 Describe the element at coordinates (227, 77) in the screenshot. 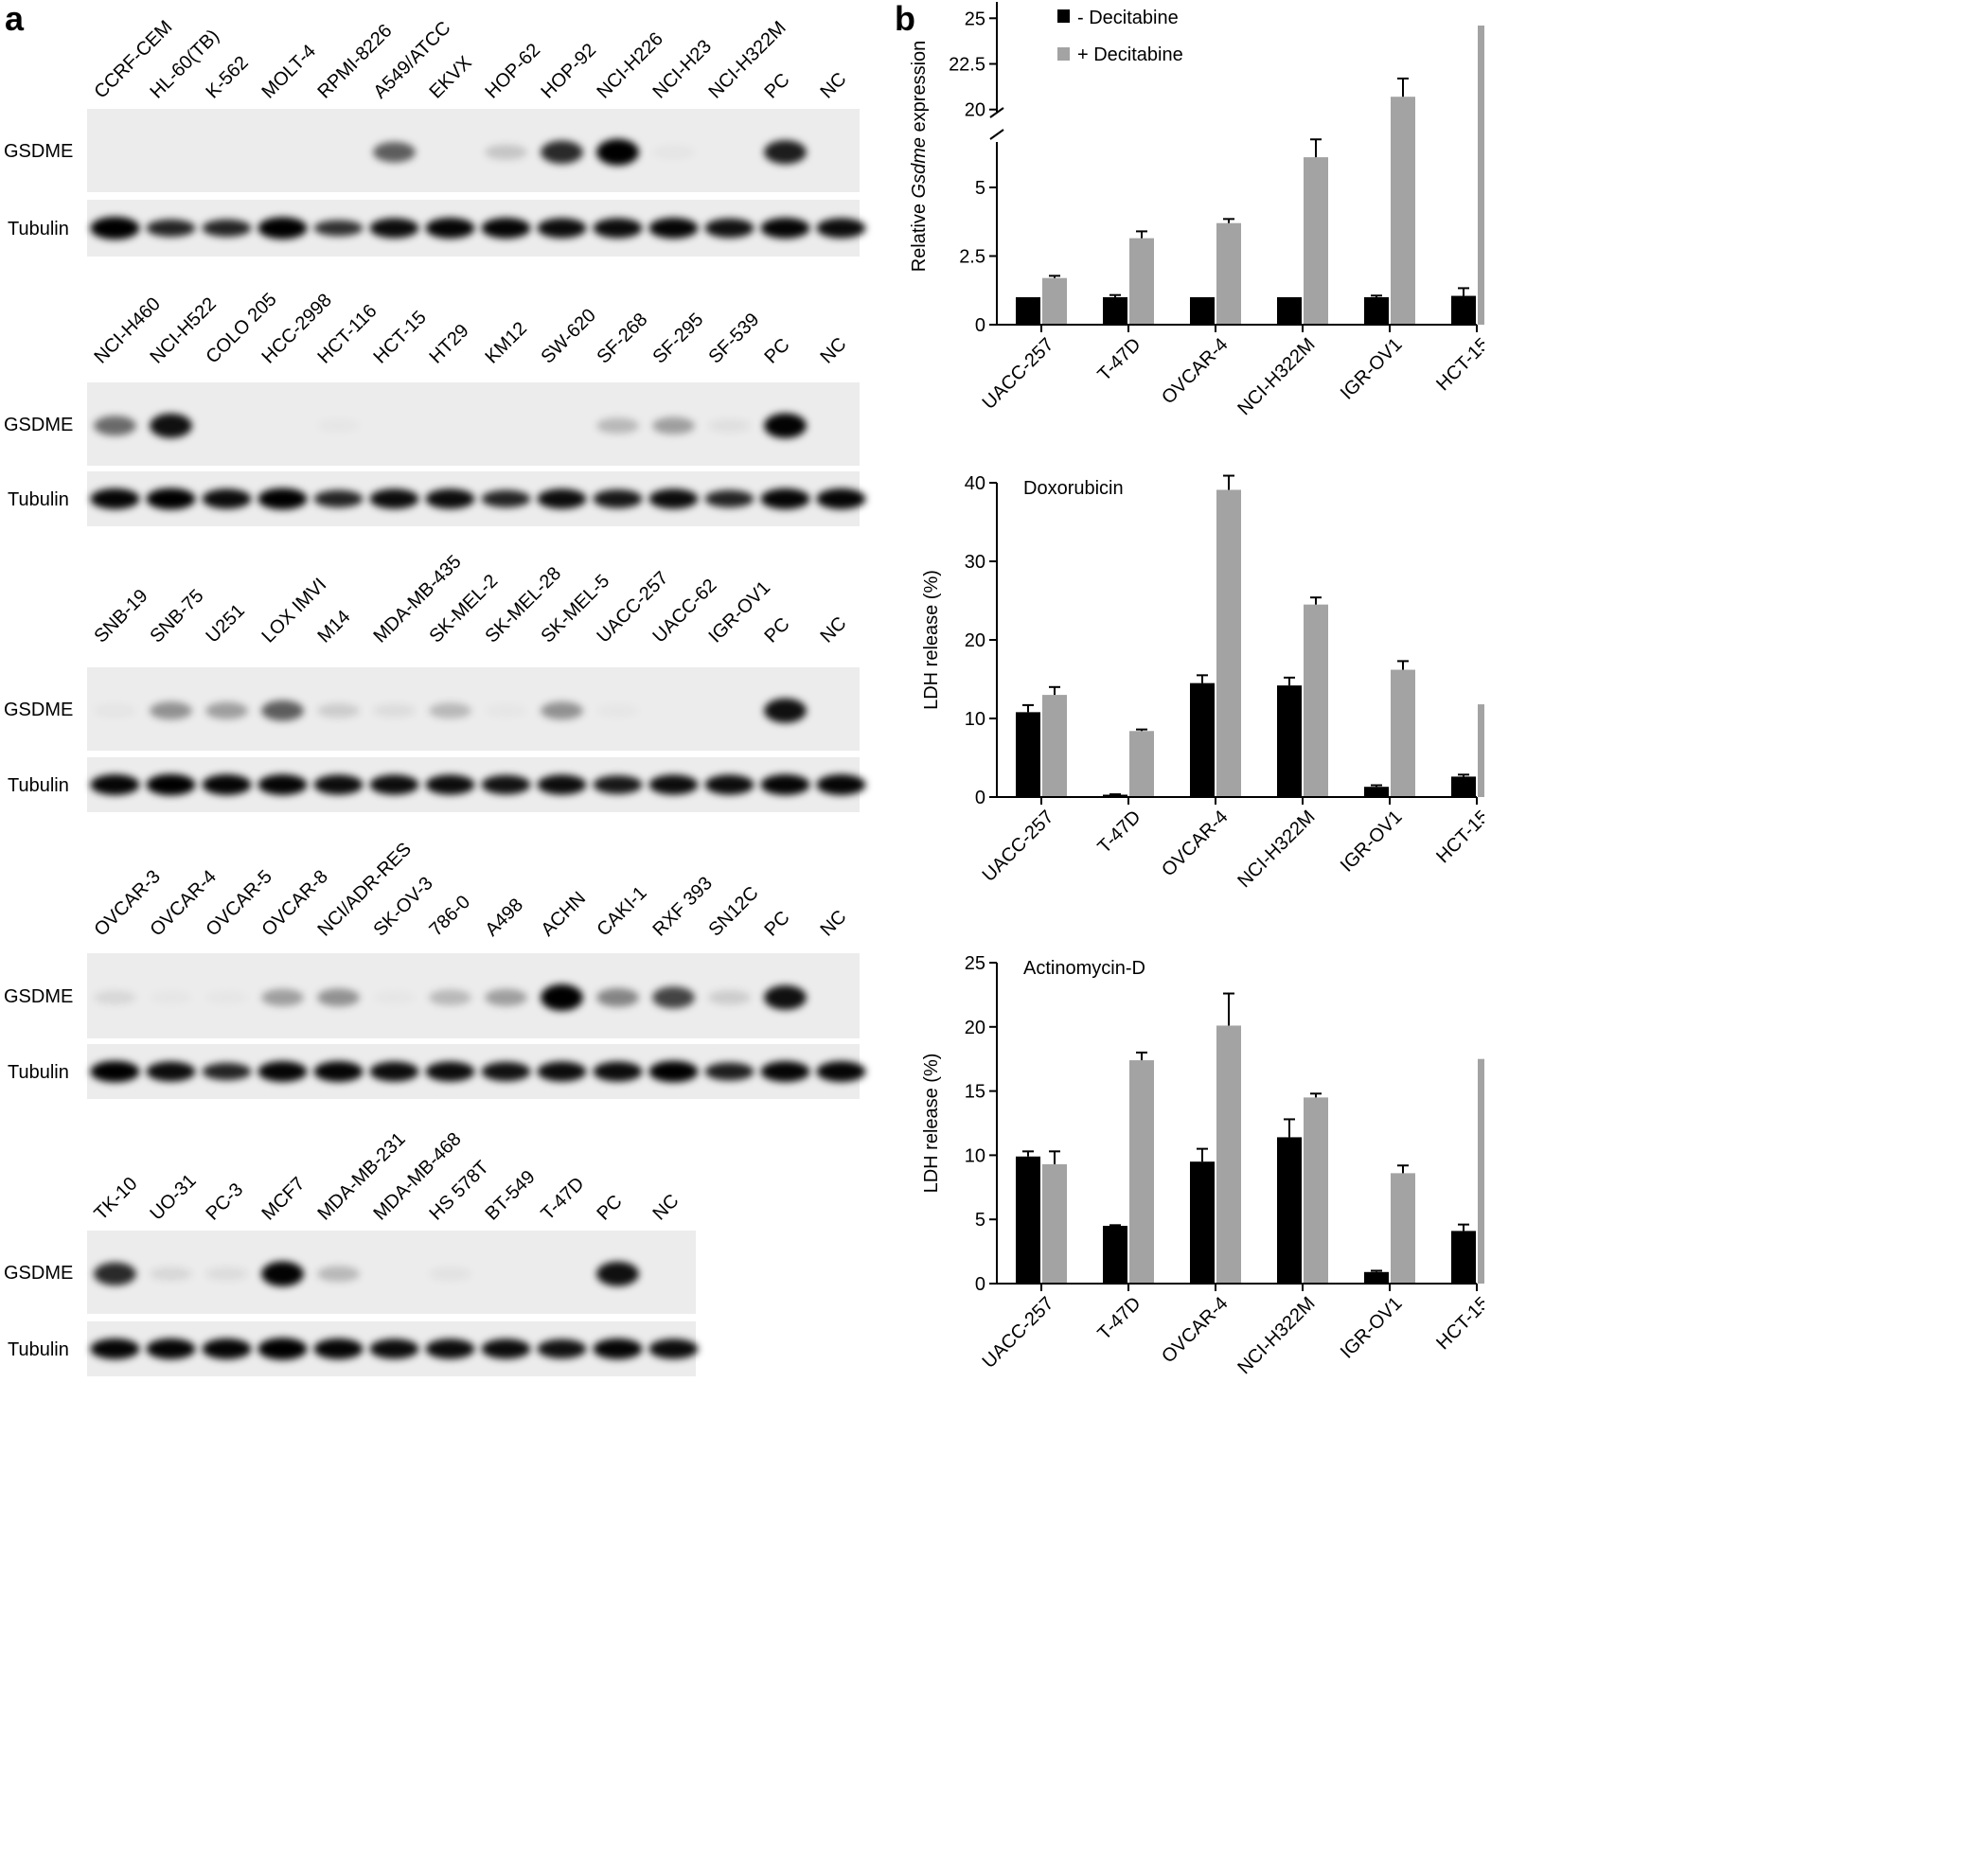

I see `lane-label: K-562` at that location.